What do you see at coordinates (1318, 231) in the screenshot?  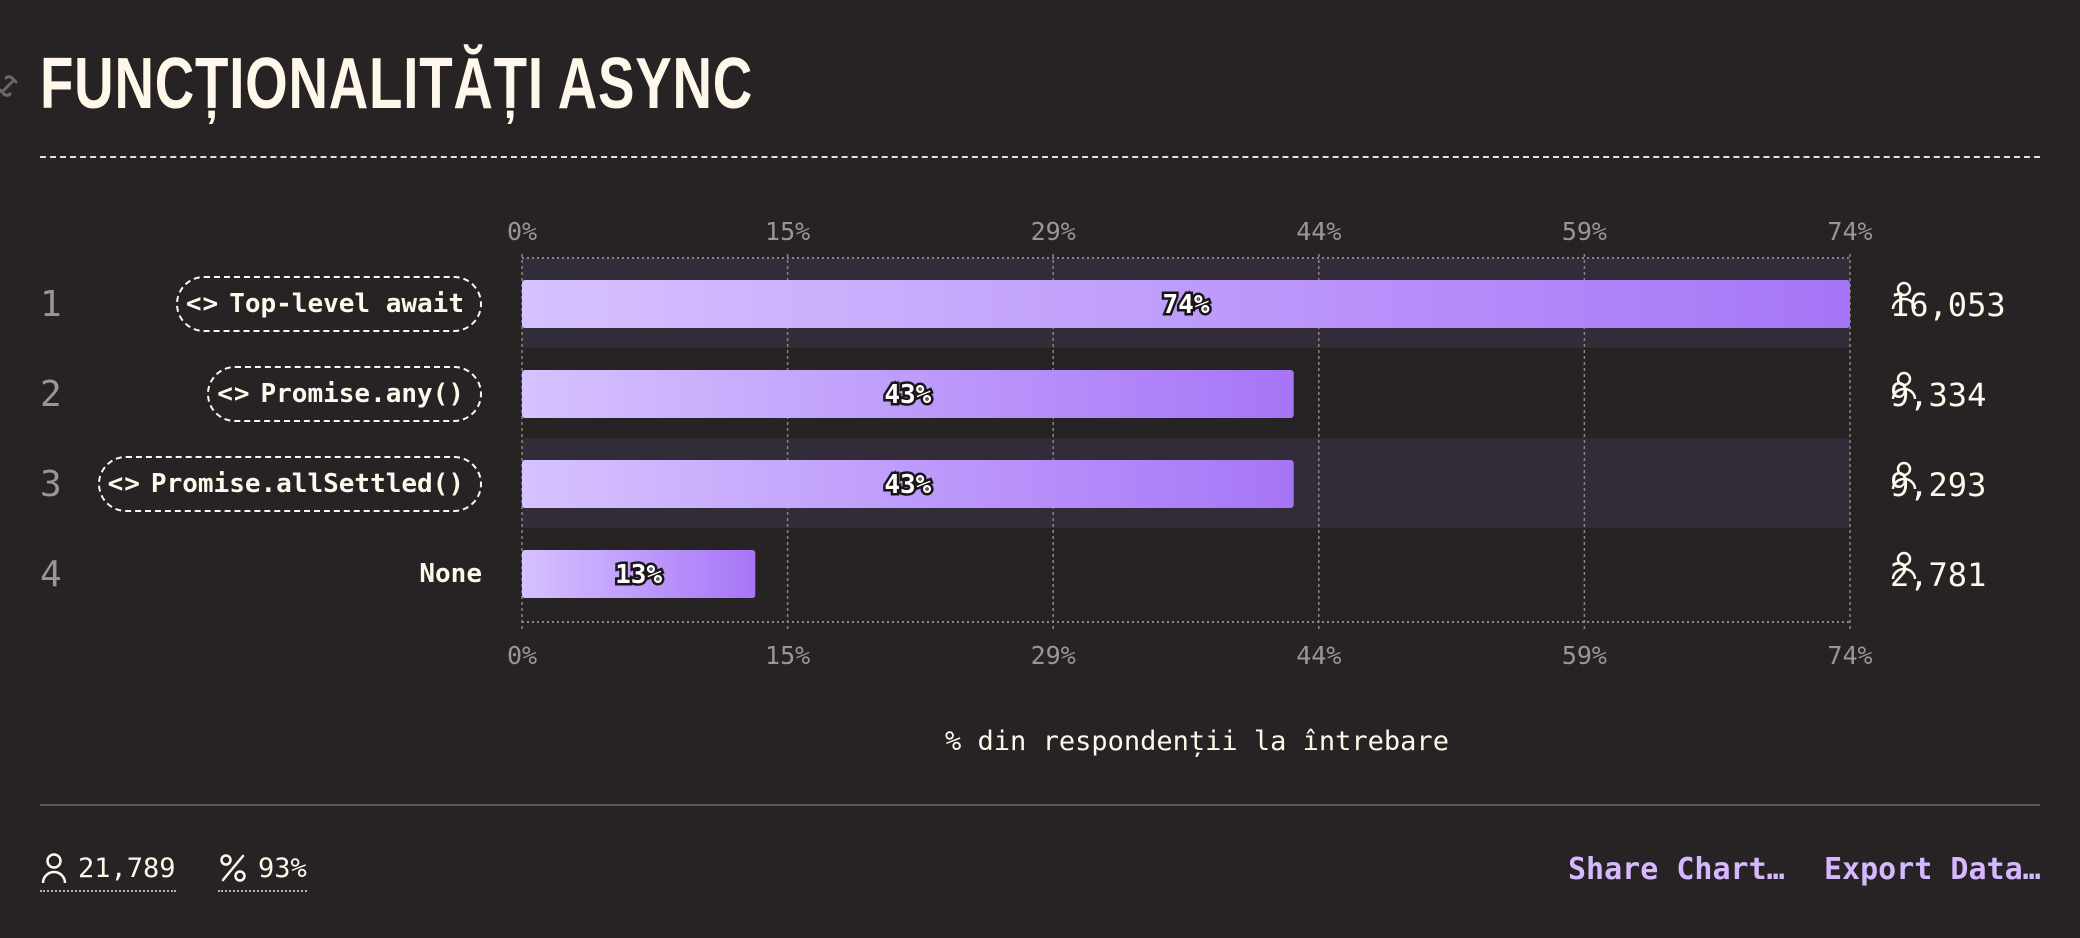 I see `tick-label-top: 44%` at bounding box center [1318, 231].